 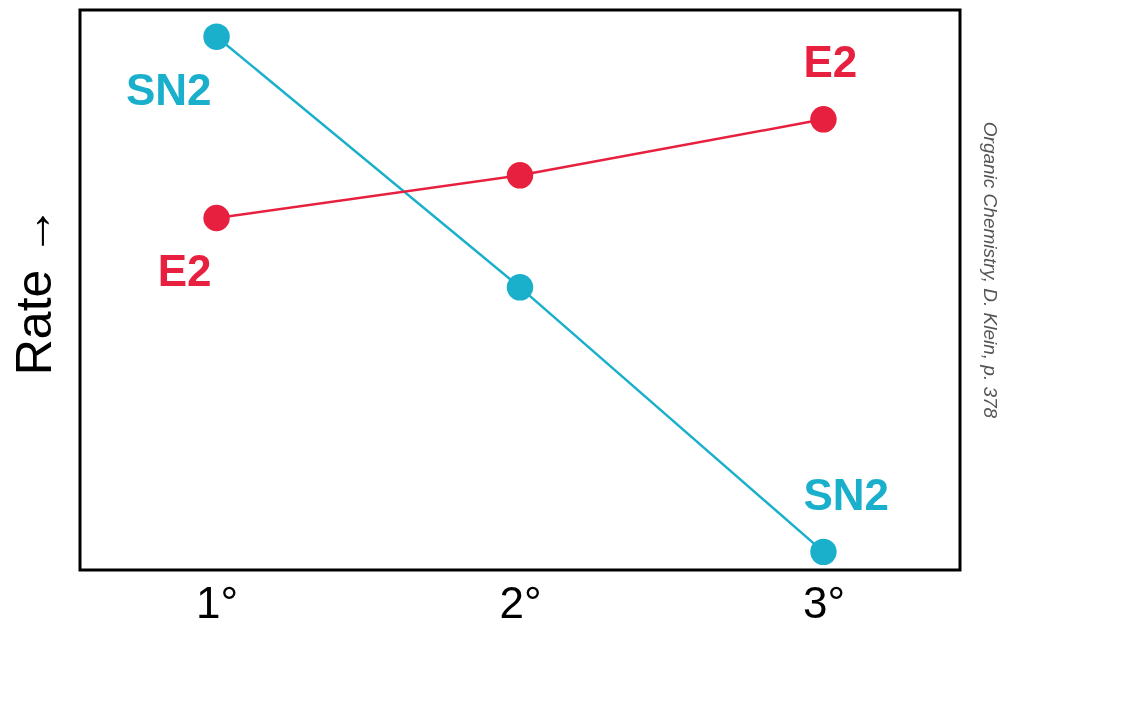 I want to click on text: SN2, so click(x=168, y=89).